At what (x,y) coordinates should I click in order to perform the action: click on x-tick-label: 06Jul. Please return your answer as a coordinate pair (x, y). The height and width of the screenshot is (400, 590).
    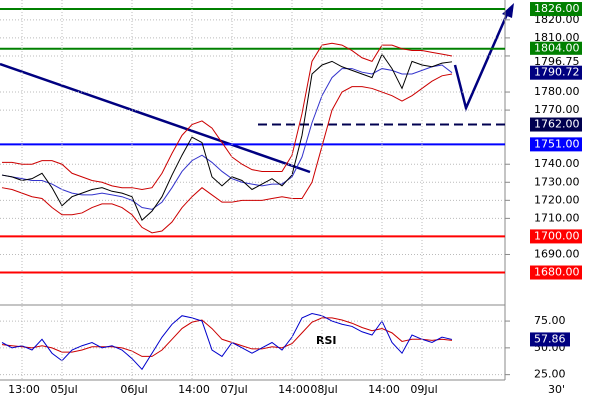
    Looking at the image, I should click on (133, 389).